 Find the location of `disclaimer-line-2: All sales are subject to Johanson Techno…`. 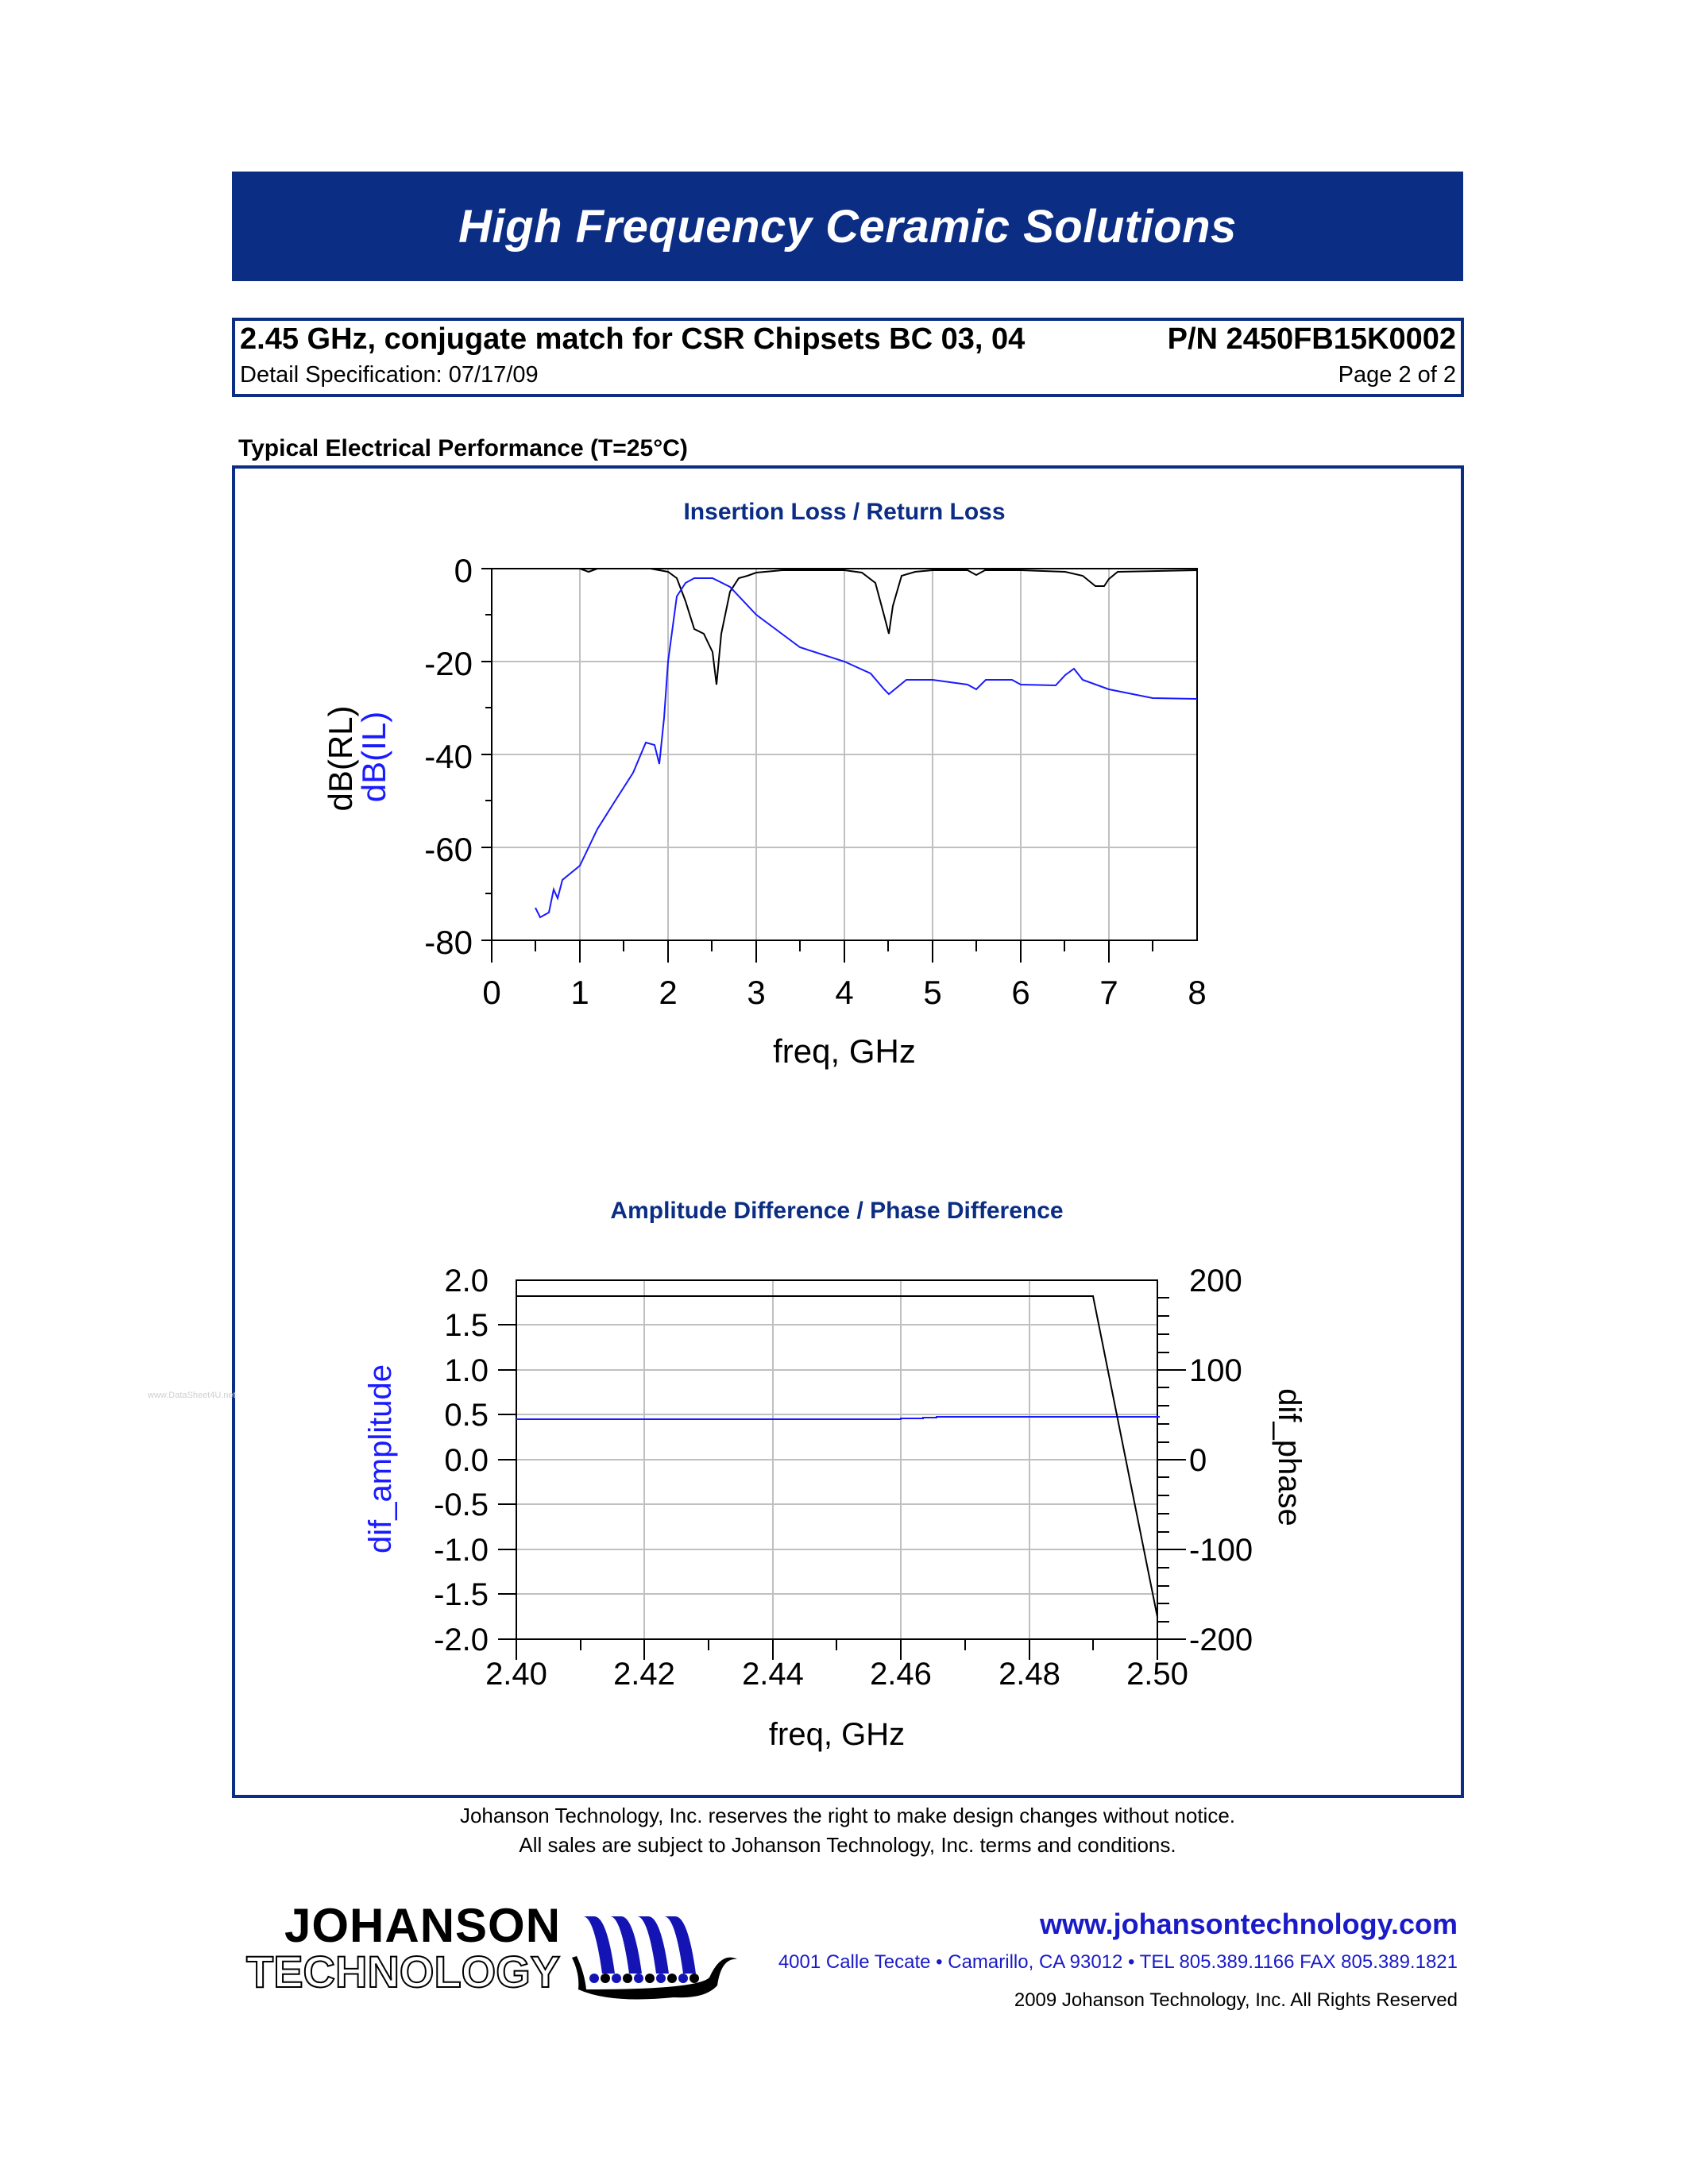

disclaimer-line-2: All sales are subject to Johanson Techno… is located at coordinates (848, 1845).